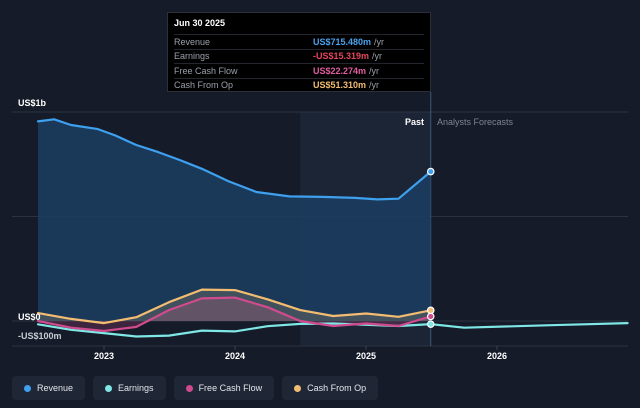  What do you see at coordinates (337, 388) in the screenshot?
I see `legend-label: Cash From Op` at bounding box center [337, 388].